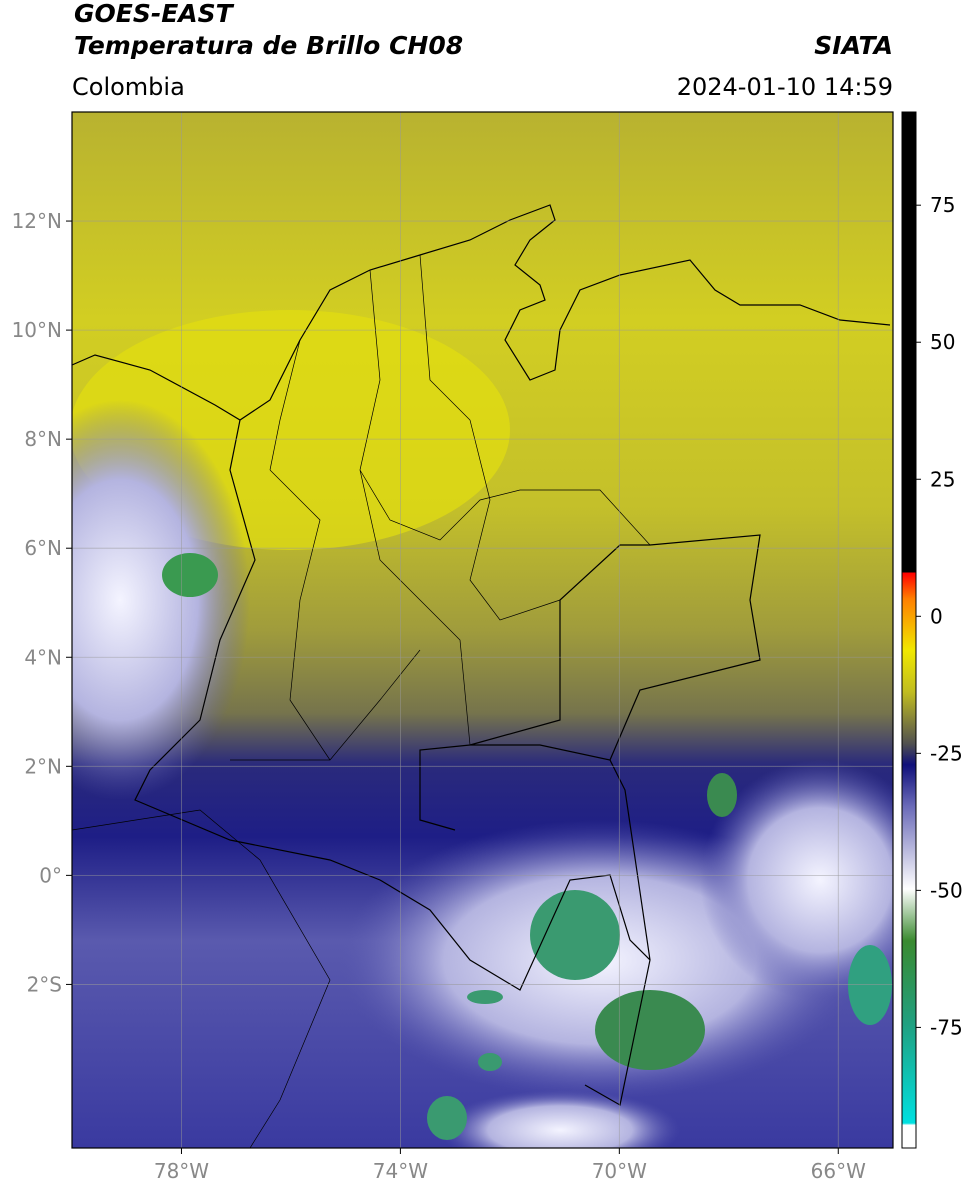  Describe the element at coordinates (37, 221) in the screenshot. I see `y-tick-label: 12°N` at that location.